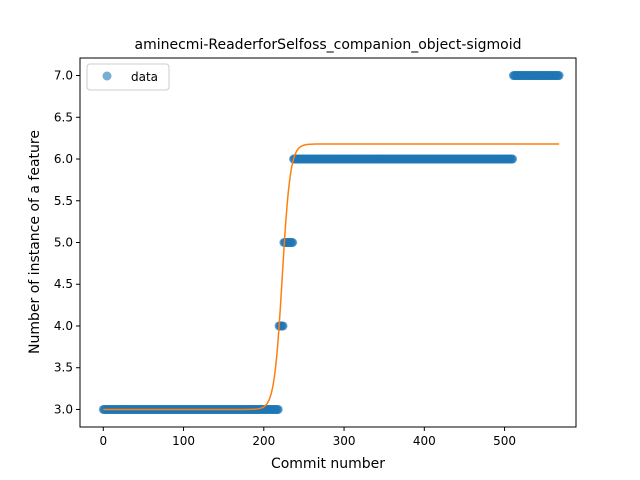 This screenshot has height=480, width=640. I want to click on x-axis-title: Commit number, so click(328, 464).